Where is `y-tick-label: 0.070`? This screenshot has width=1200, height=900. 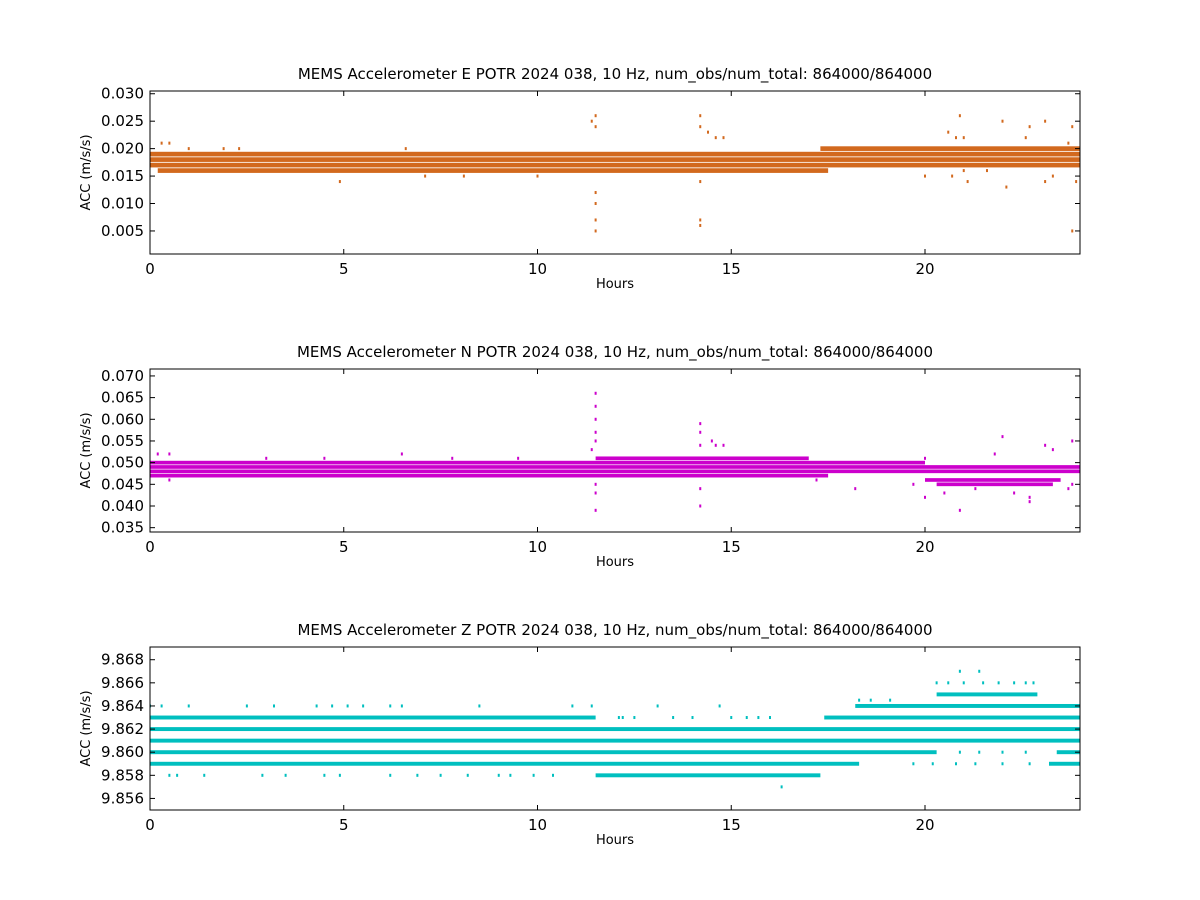
y-tick-label: 0.070 is located at coordinates (122, 376).